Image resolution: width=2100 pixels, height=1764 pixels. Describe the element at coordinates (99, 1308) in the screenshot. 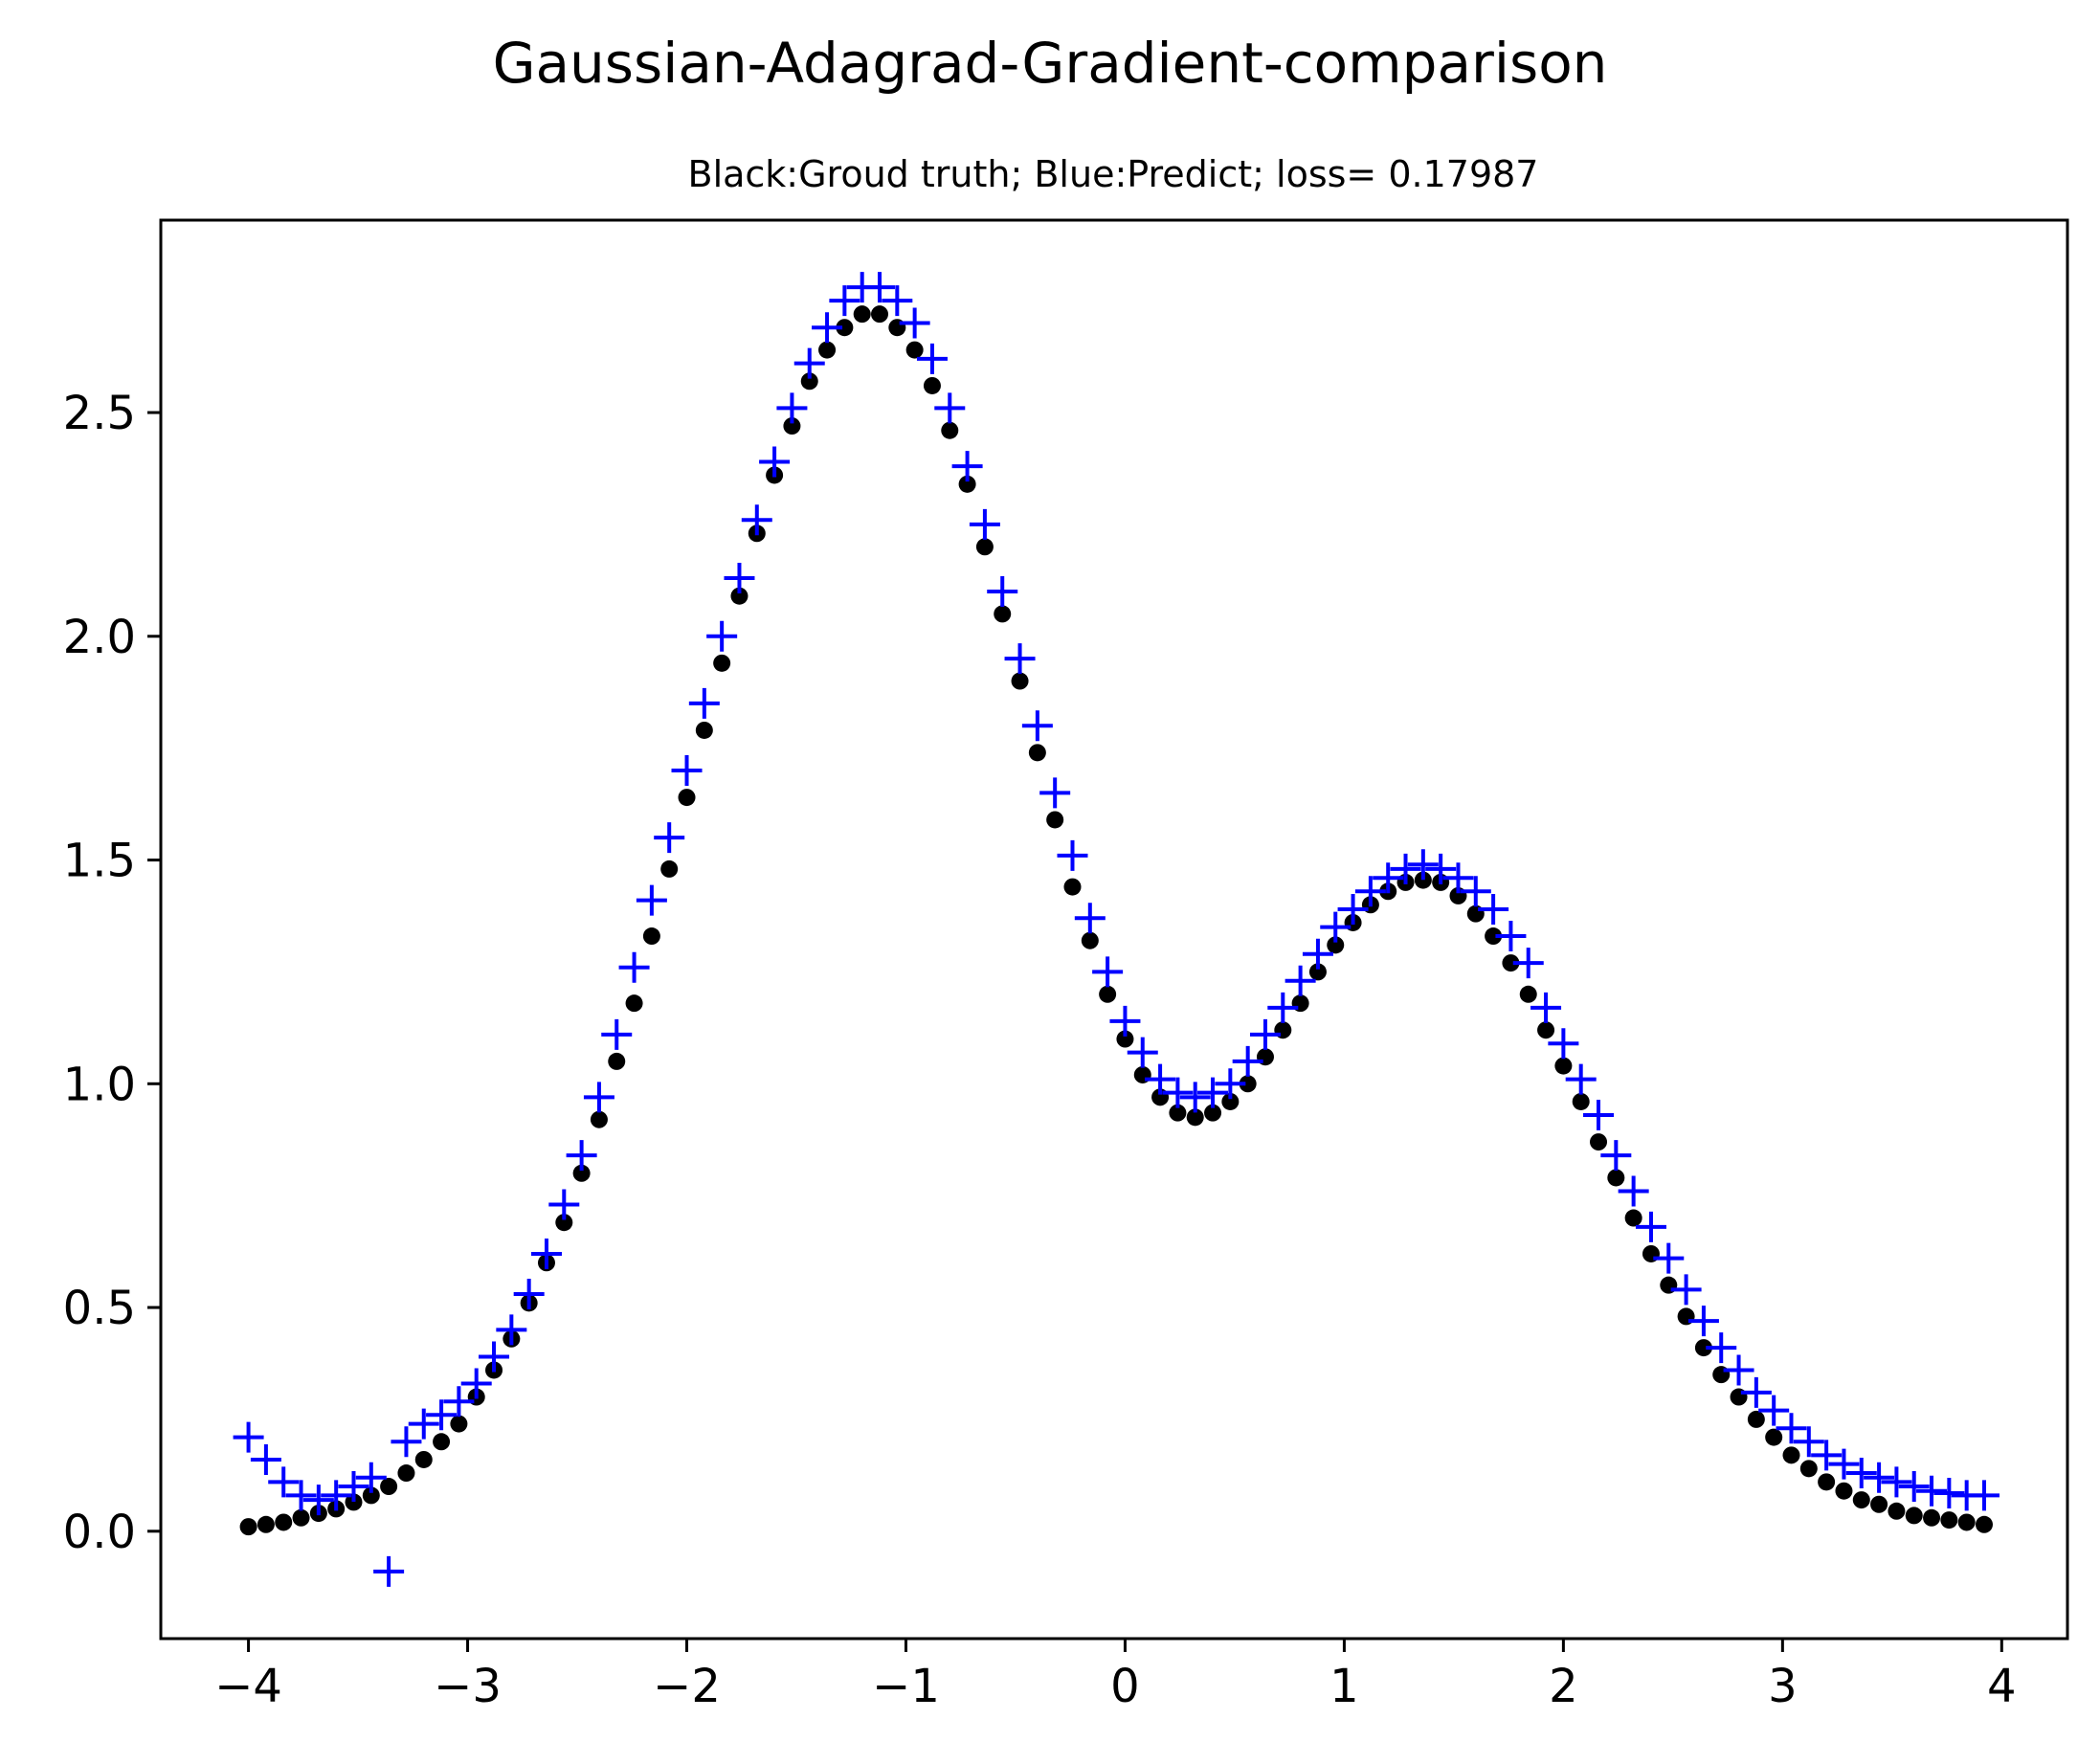

I see `y-tick-label: 0.5` at that location.